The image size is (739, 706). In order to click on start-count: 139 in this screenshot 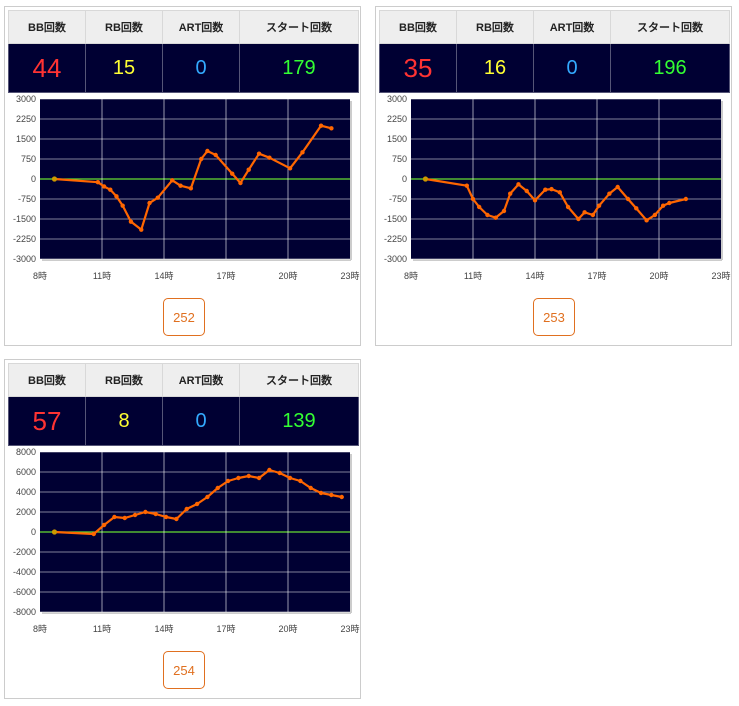, I will do `click(299, 421)`.